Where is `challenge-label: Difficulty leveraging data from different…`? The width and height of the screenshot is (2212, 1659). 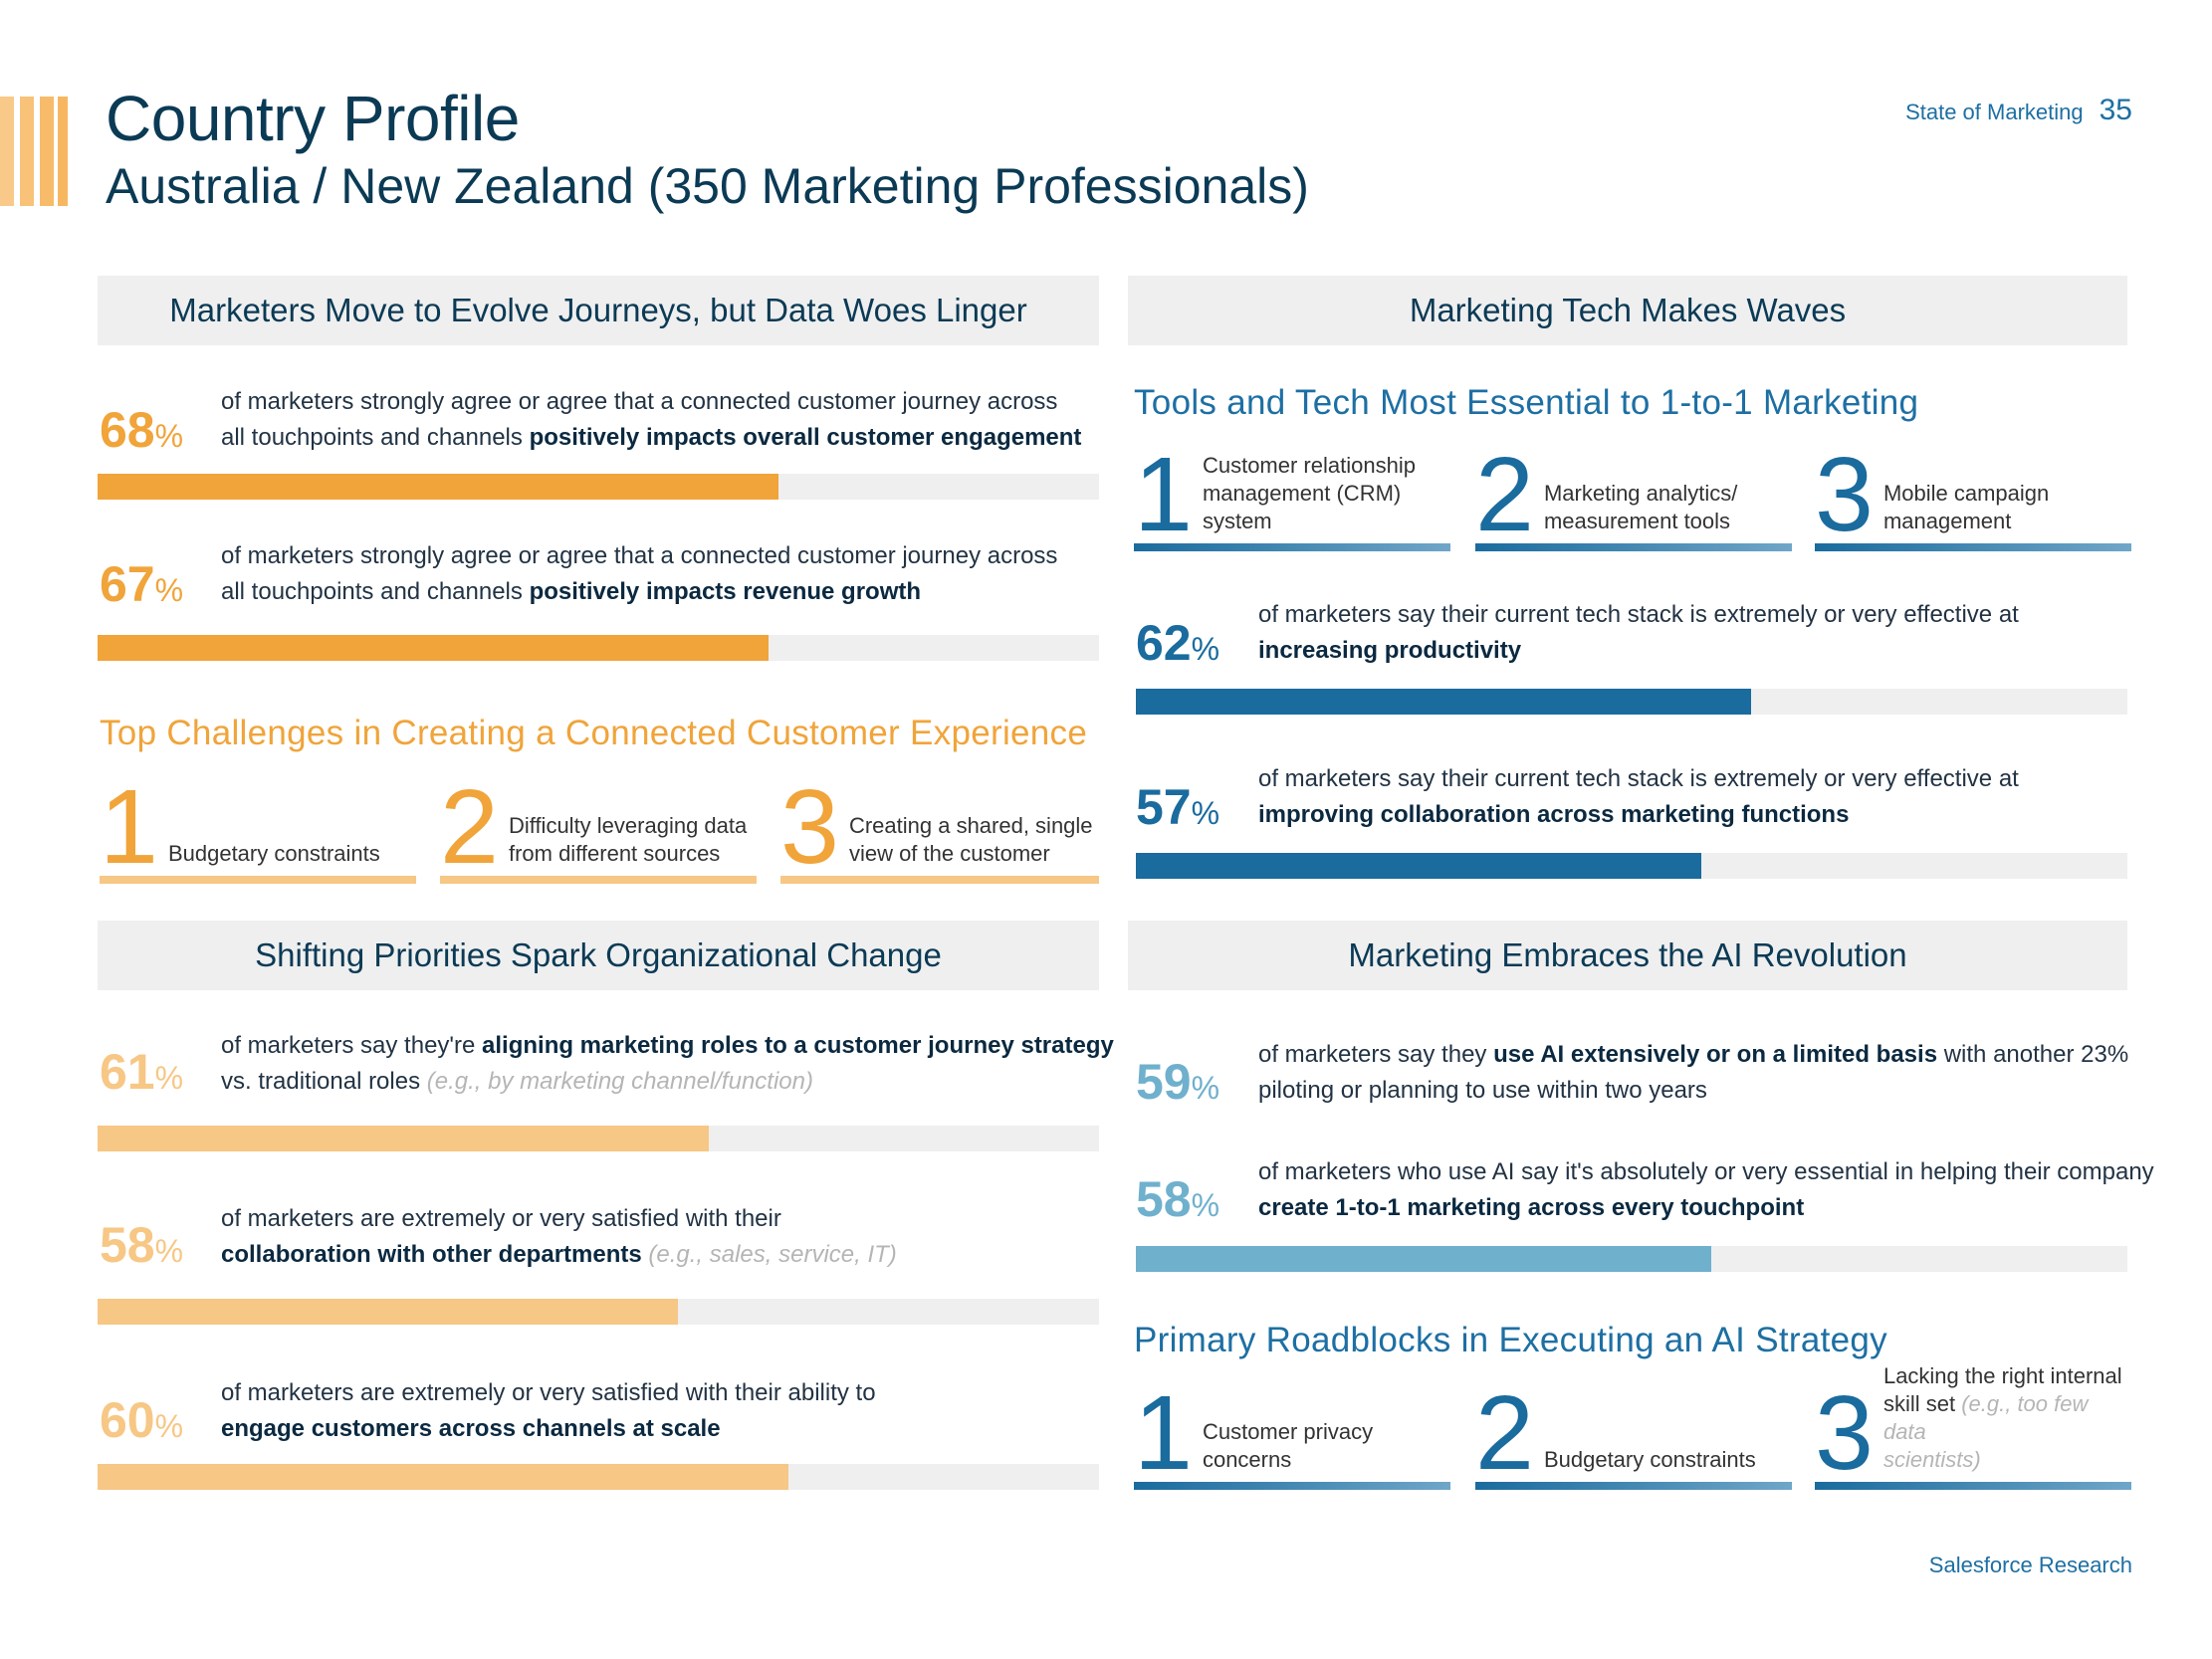
challenge-label: Difficulty leveraging data from different… is located at coordinates (628, 839).